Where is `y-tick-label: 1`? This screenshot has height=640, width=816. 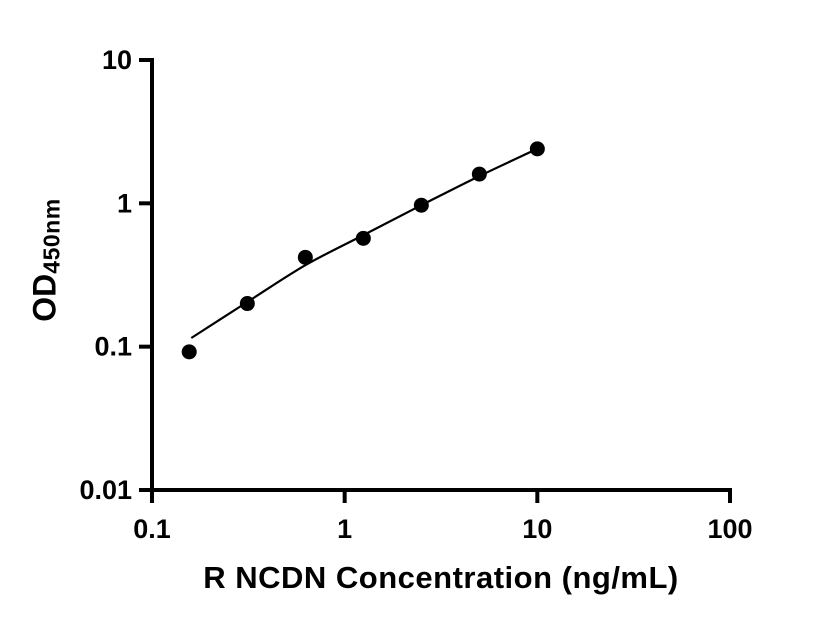 y-tick-label: 1 is located at coordinates (124, 203).